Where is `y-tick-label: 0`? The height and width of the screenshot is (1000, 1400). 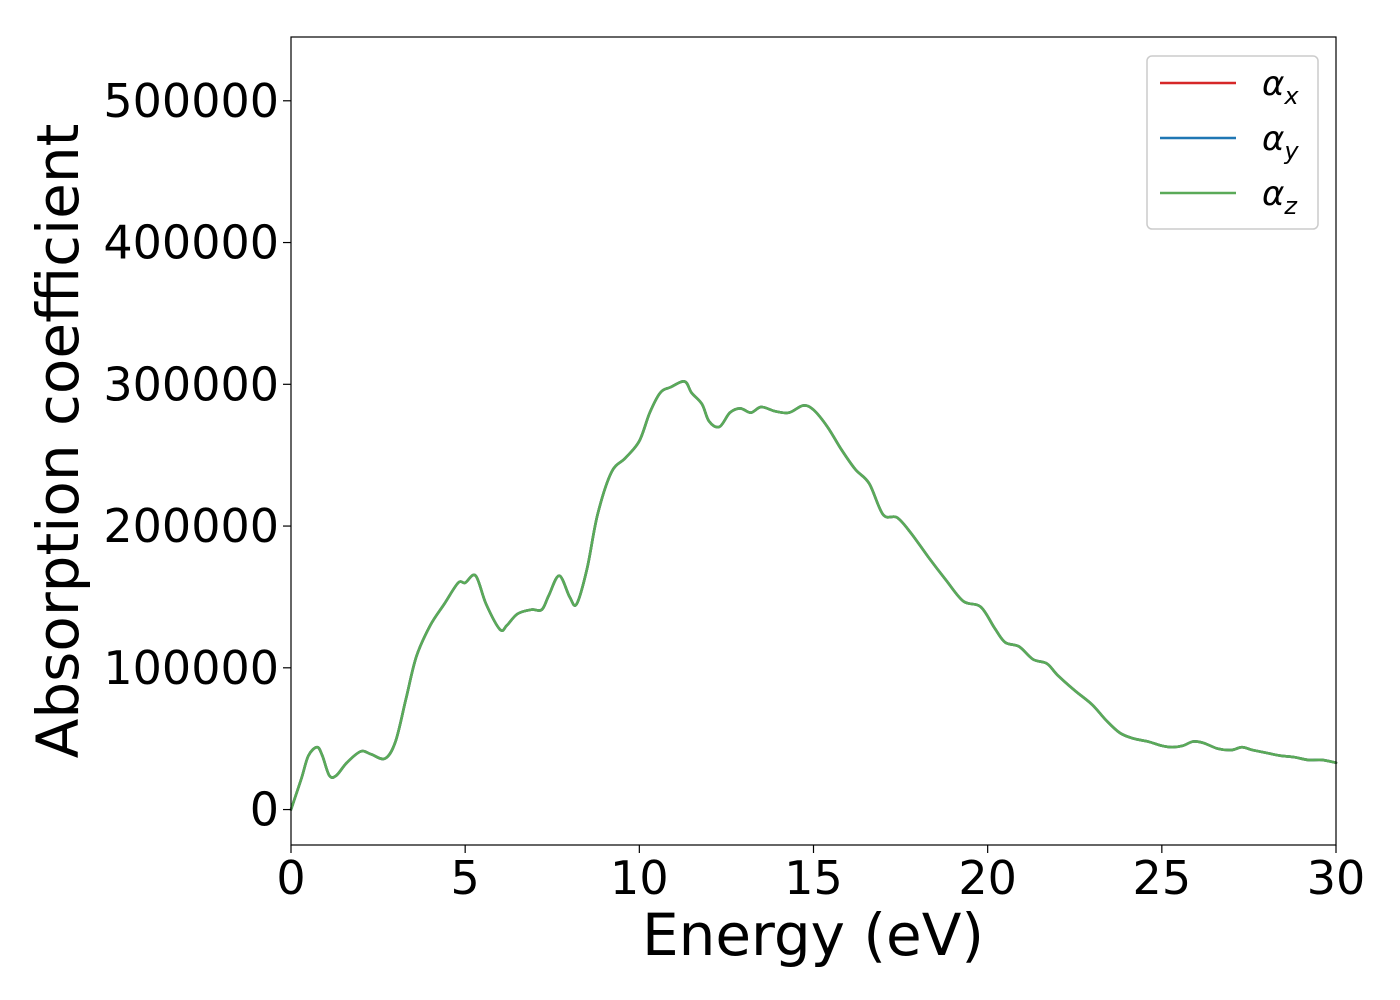
y-tick-label: 0 is located at coordinates (264, 810).